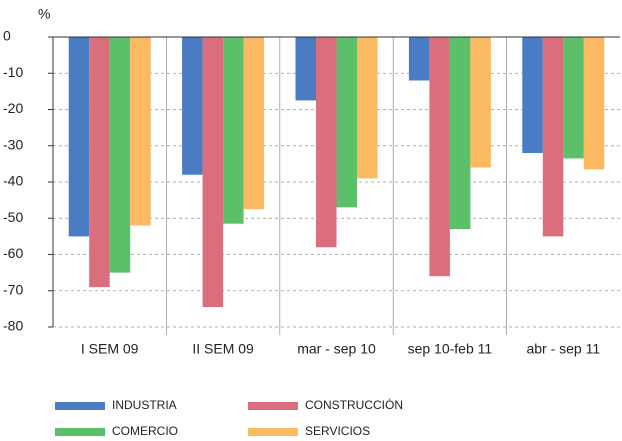 The height and width of the screenshot is (441, 622). Describe the element at coordinates (145, 431) in the screenshot. I see `legend-label: COMERCIO` at that location.